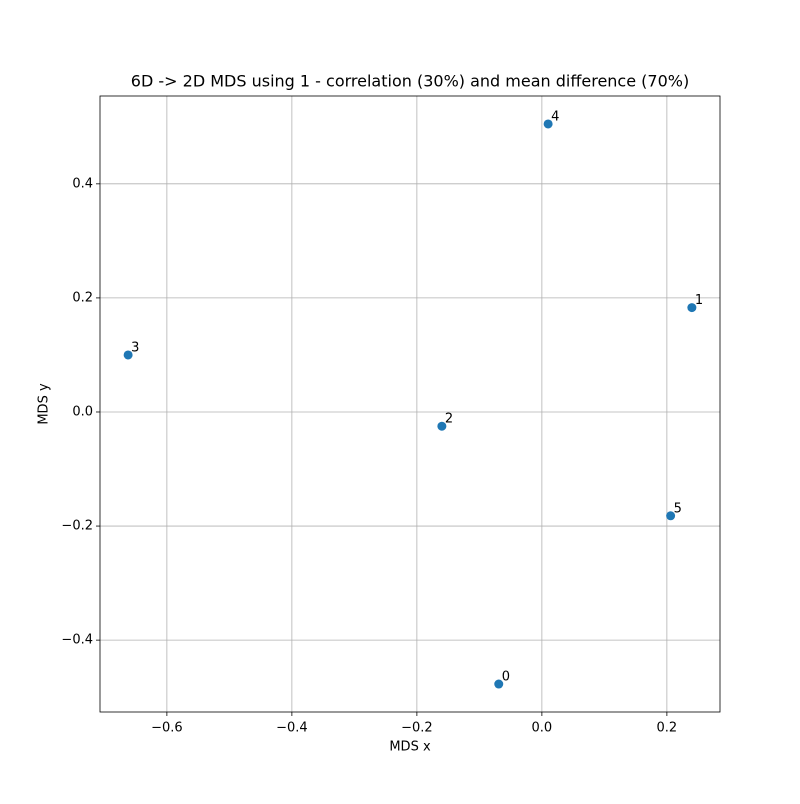  Describe the element at coordinates (135, 347) in the screenshot. I see `point-label: 3` at that location.